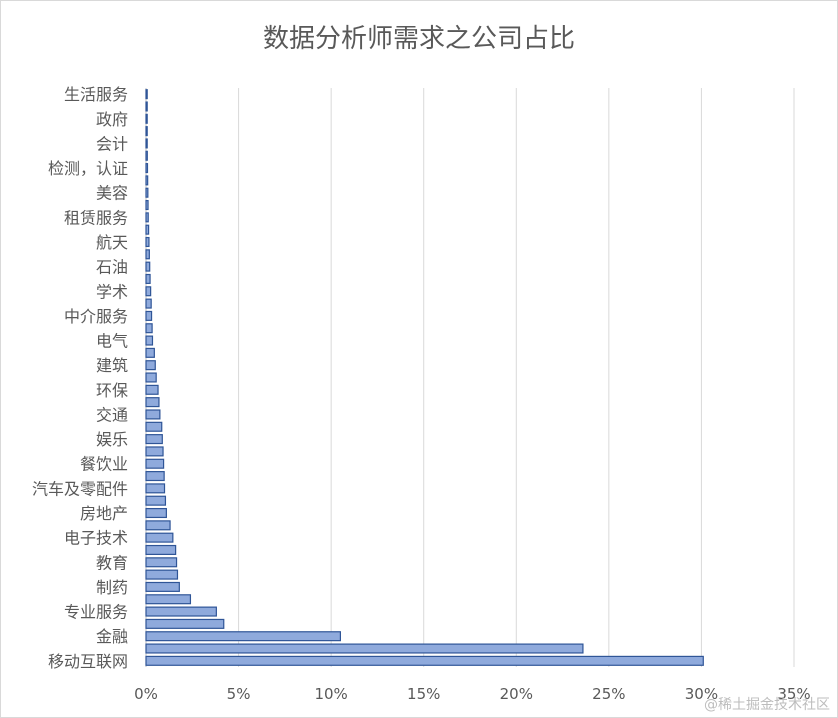 The image size is (838, 718). I want to click on x-tick-label: 20%, so click(516, 694).